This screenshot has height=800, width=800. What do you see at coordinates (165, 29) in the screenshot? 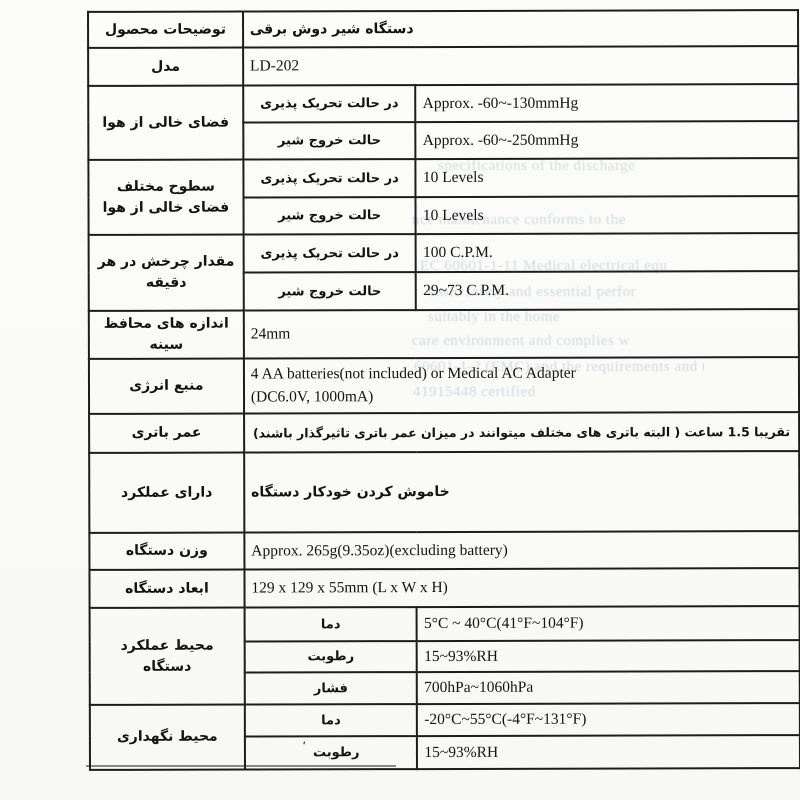
I see `row-description-label: توضیحات محصول` at bounding box center [165, 29].